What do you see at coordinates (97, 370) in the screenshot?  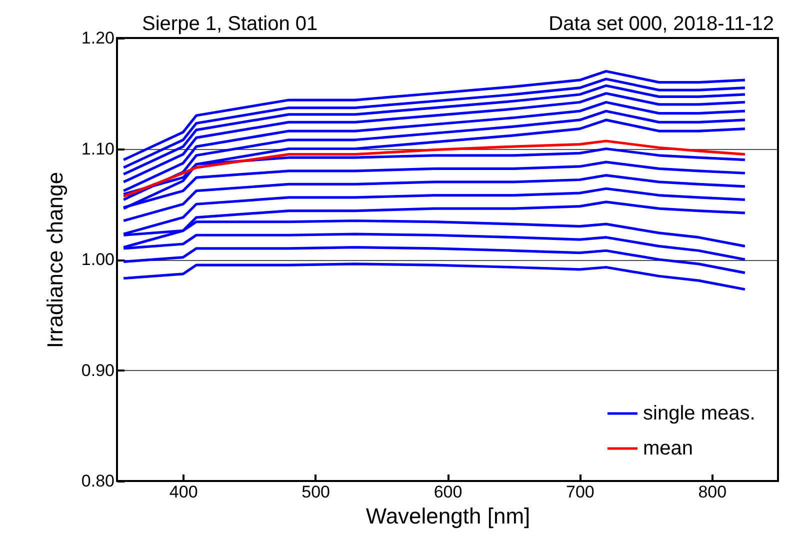 I see `y-tick-label: 0.90` at bounding box center [97, 370].